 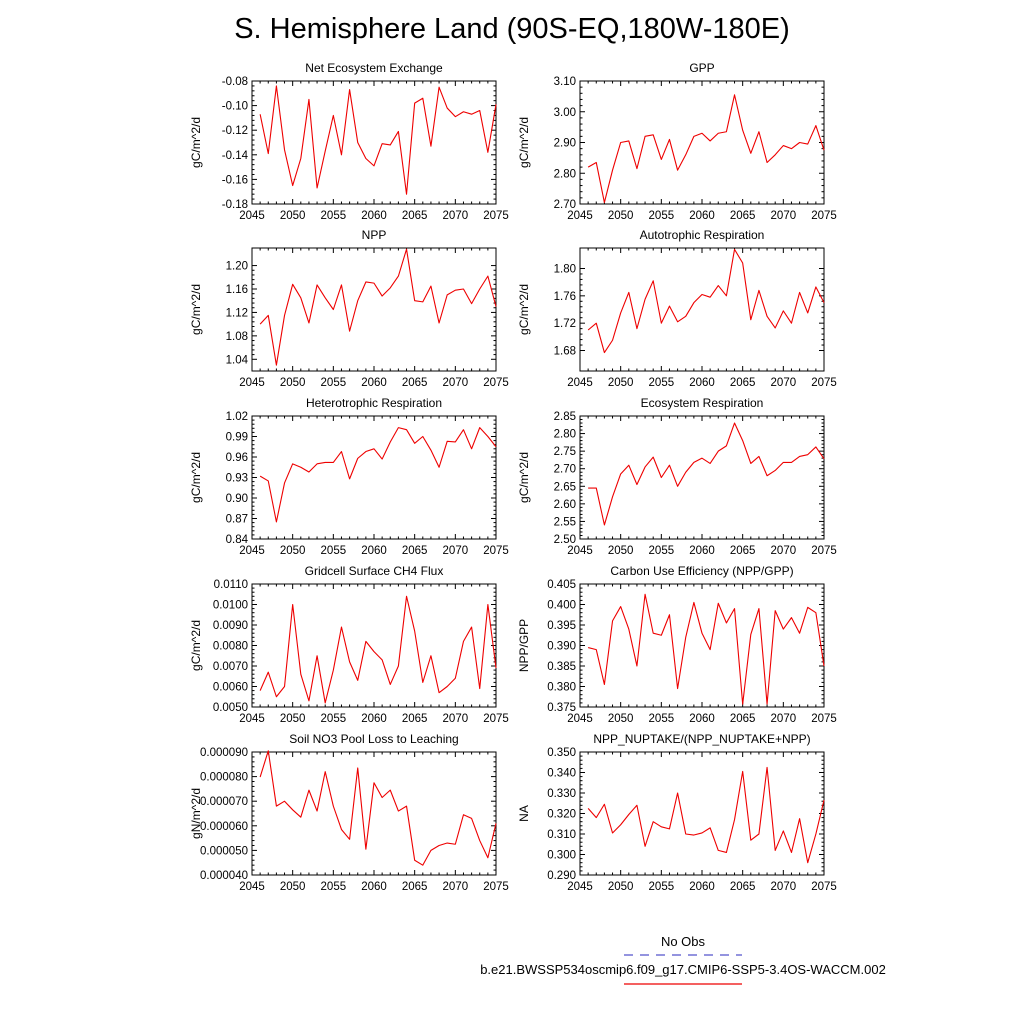 What do you see at coordinates (561, 876) in the screenshot?
I see `y-tick-label: 0.290` at bounding box center [561, 876].